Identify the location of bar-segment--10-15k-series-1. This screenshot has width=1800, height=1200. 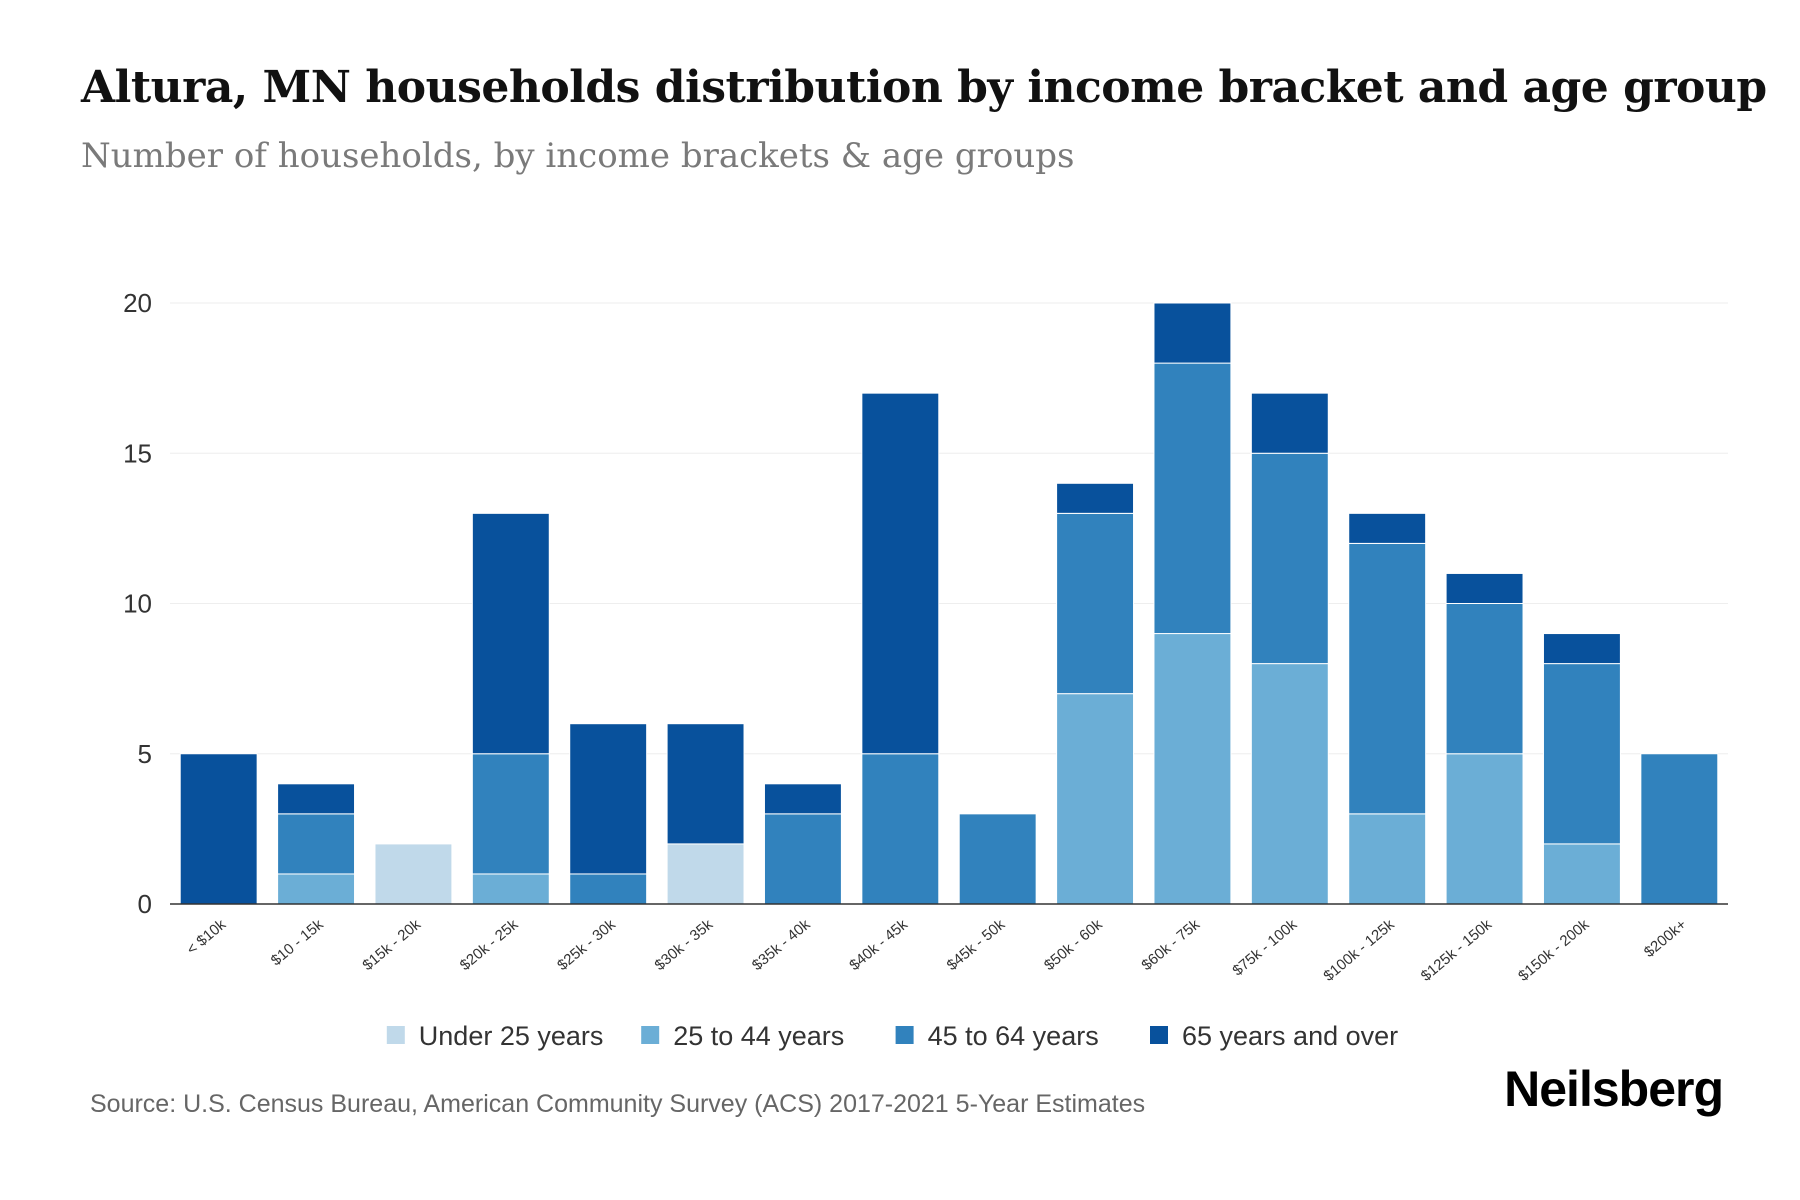
(316, 889).